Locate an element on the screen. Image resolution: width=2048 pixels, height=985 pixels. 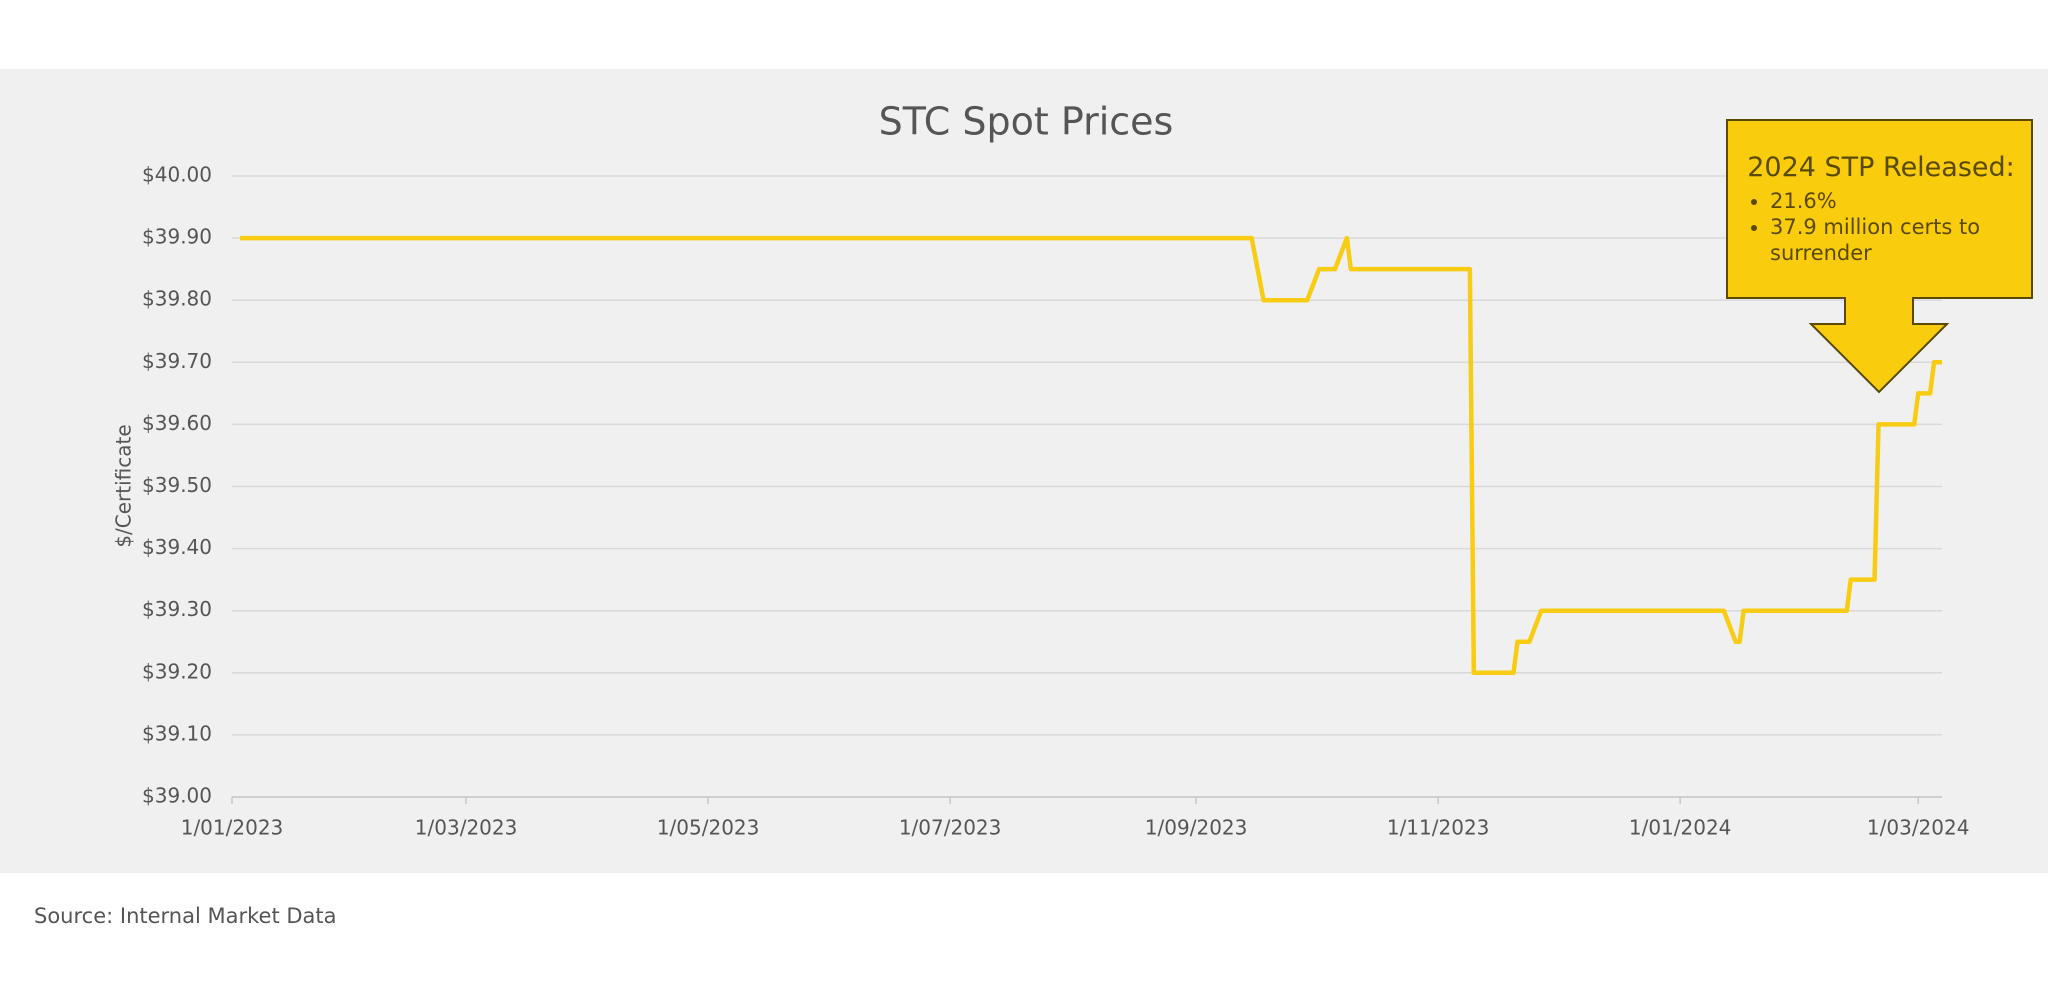
y-tick-label: $39.80 is located at coordinates (177, 299).